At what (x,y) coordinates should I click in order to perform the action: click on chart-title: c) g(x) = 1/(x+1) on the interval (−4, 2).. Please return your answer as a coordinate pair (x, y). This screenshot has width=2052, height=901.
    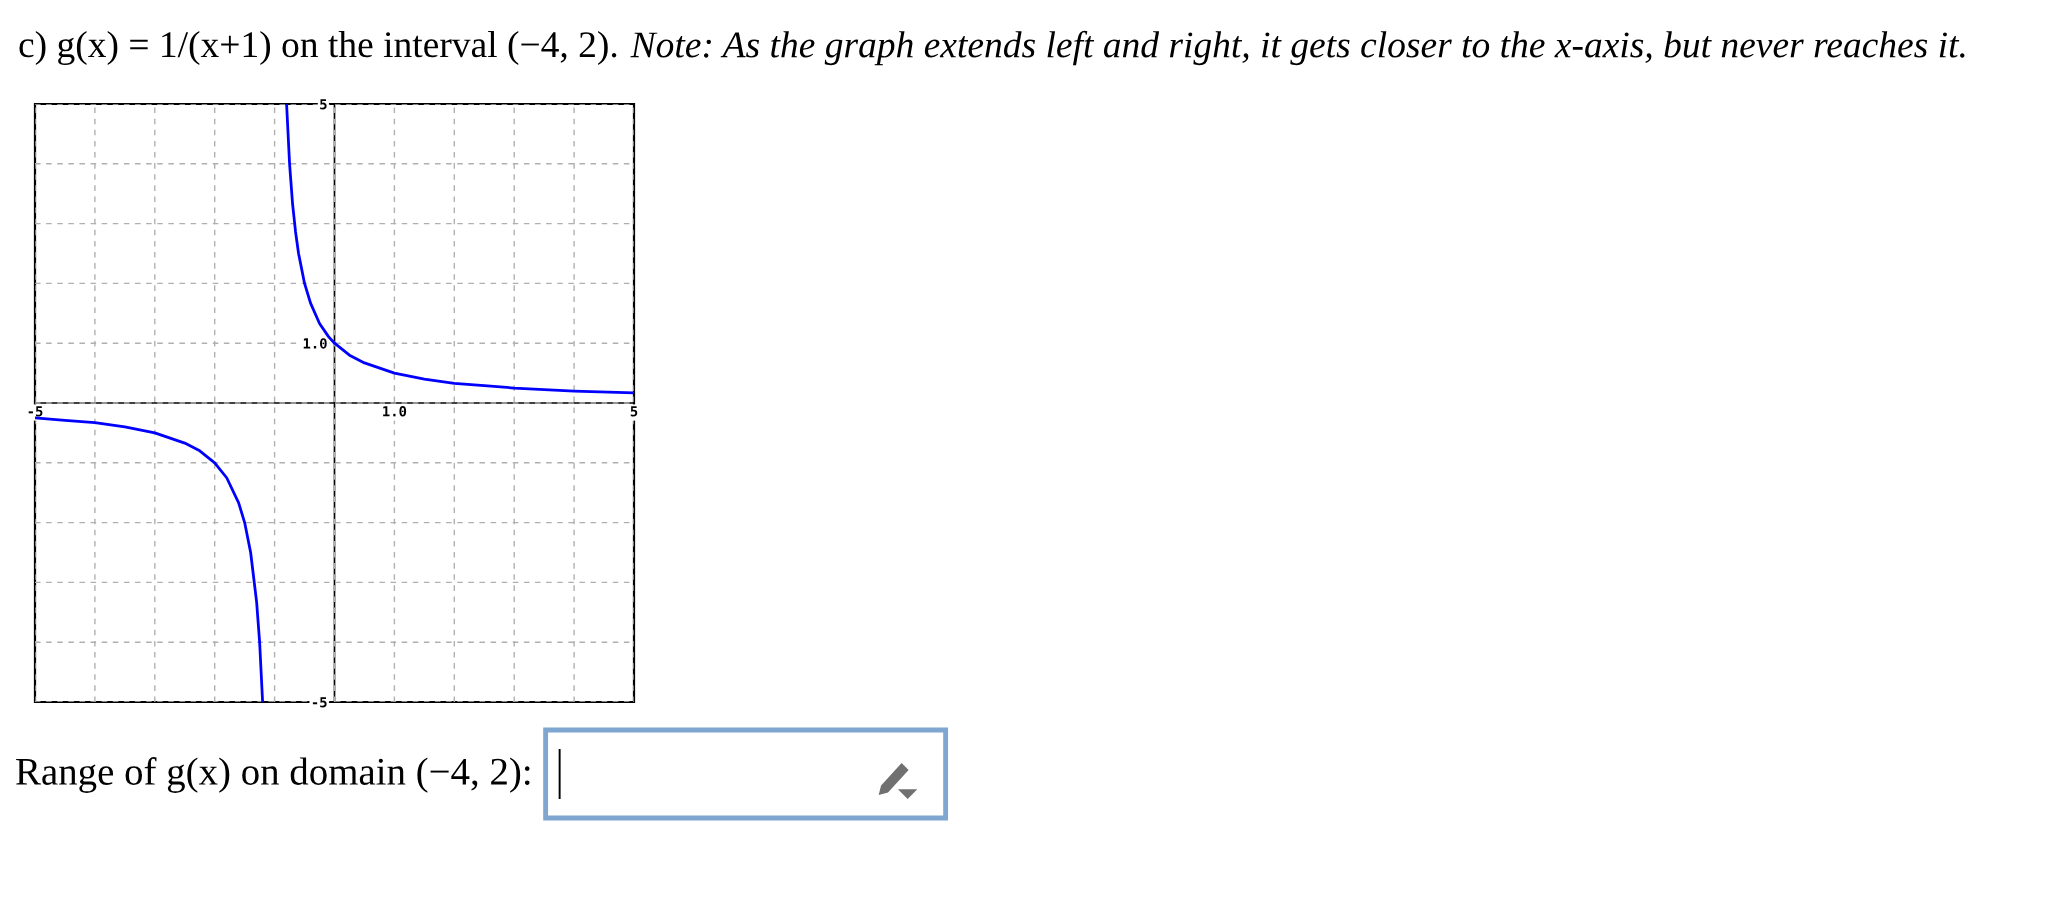
    Looking at the image, I should click on (318, 48).